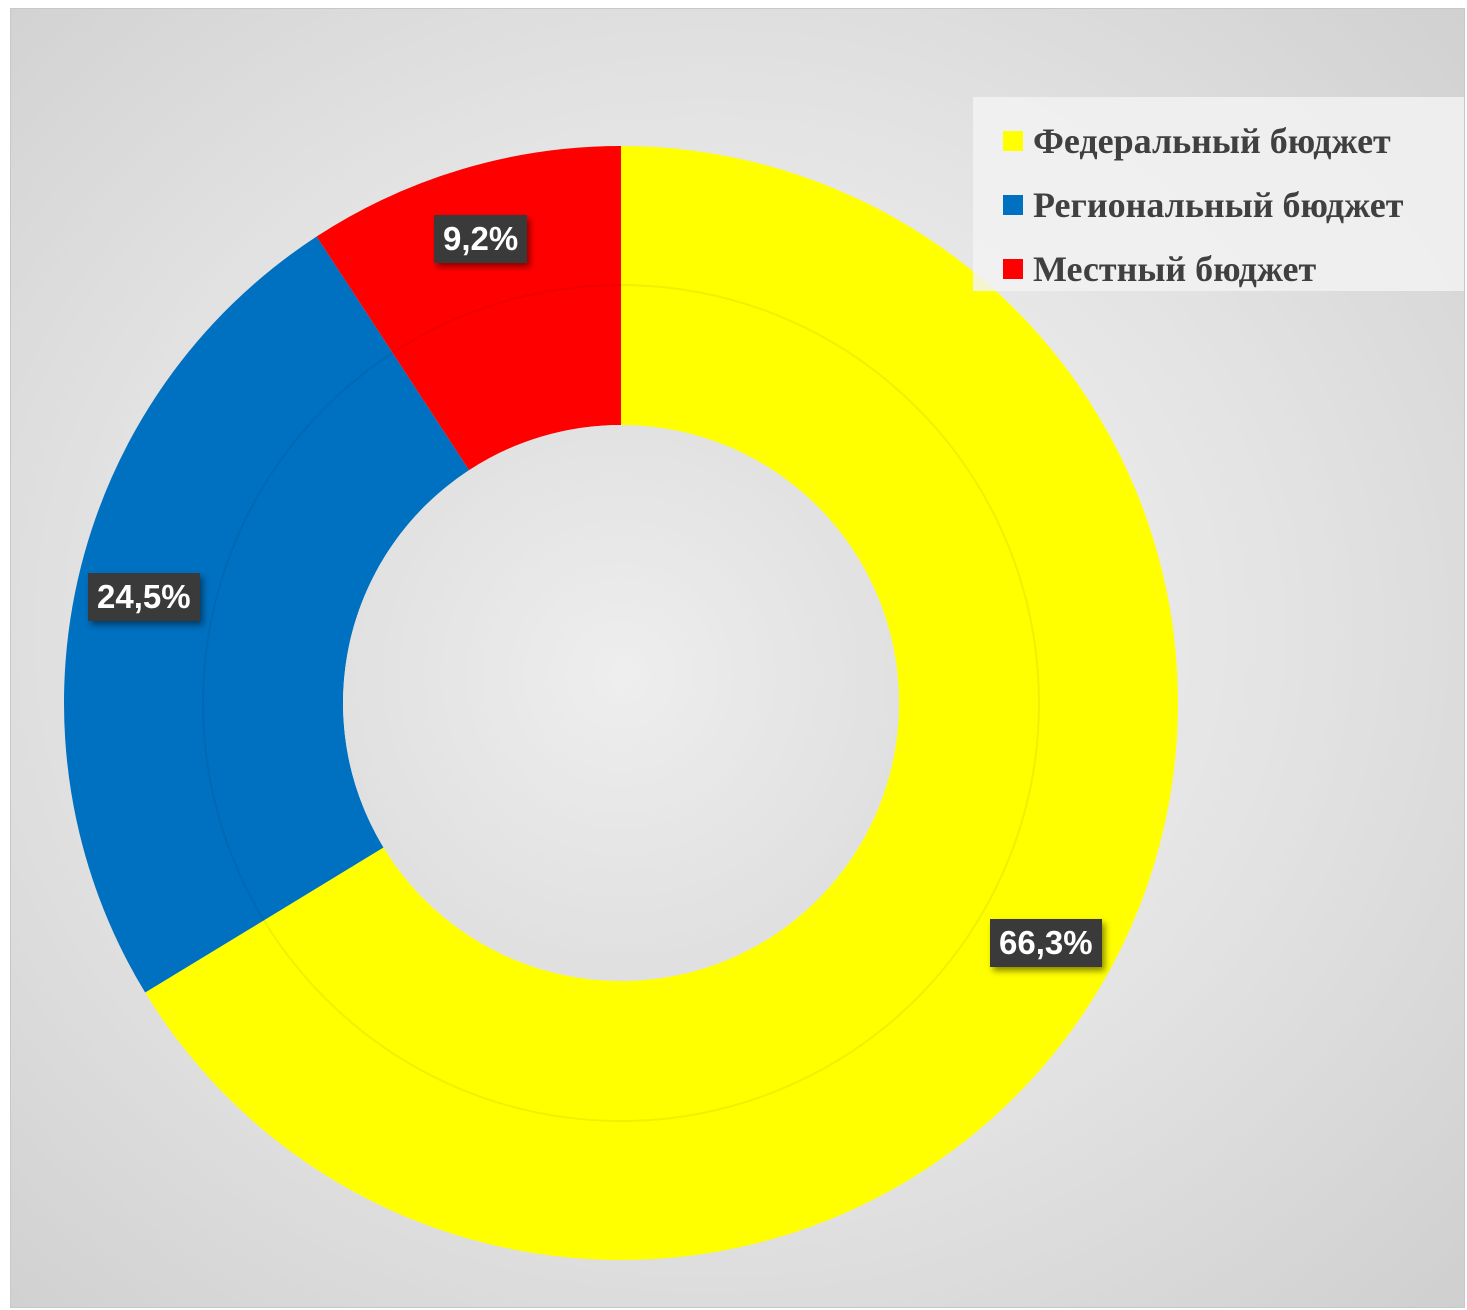  I want to click on data-label-regional: 24,5%, so click(144, 597).